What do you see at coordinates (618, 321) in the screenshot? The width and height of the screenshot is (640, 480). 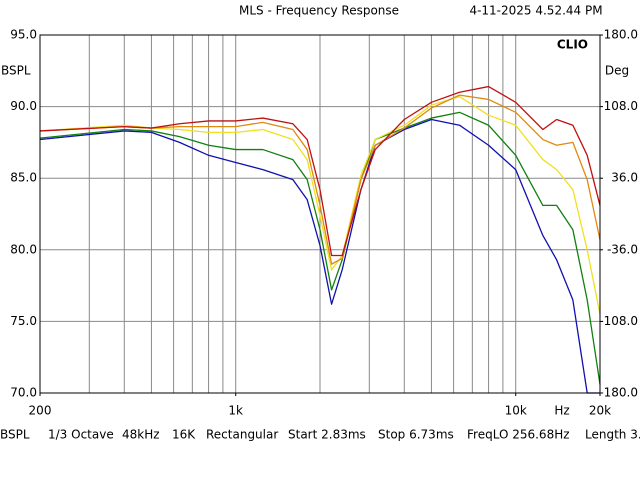 I see `y2-tick-label: -108.0` at bounding box center [618, 321].